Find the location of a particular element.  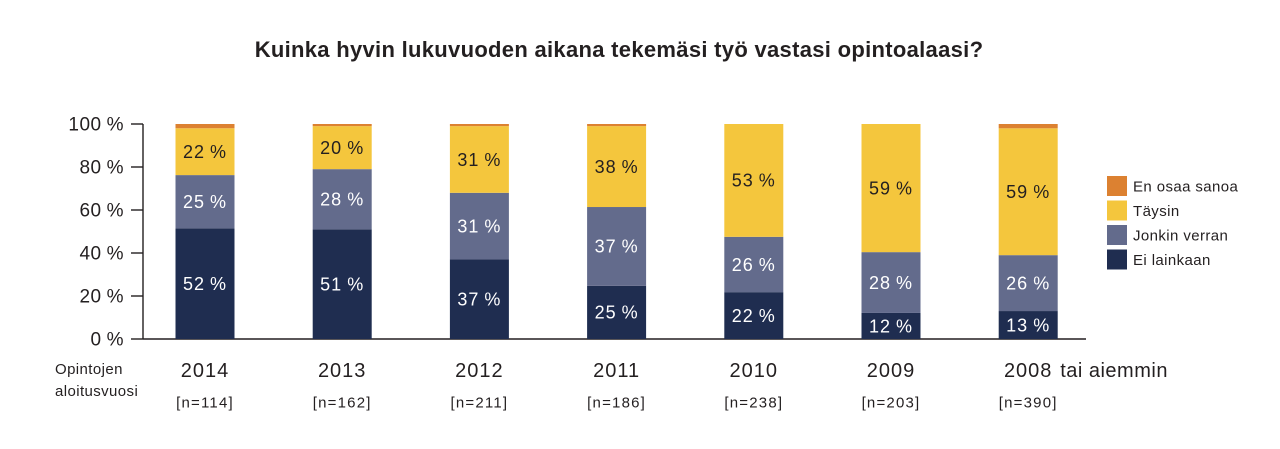

data-label-value: 20 is located at coordinates (331, 148).